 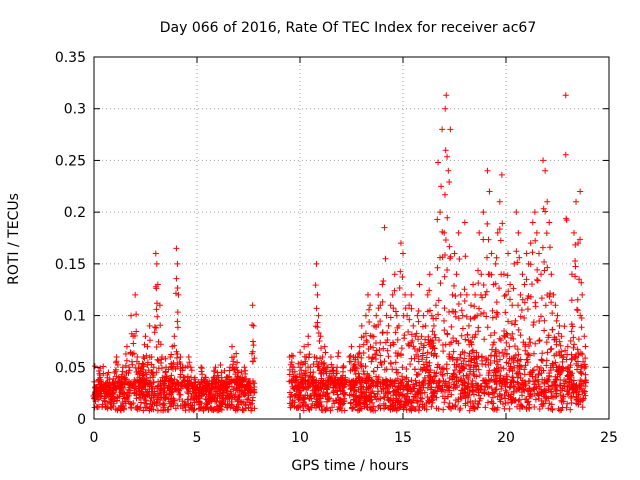 I want to click on y-tick-label: 0.1, so click(x=75, y=317).